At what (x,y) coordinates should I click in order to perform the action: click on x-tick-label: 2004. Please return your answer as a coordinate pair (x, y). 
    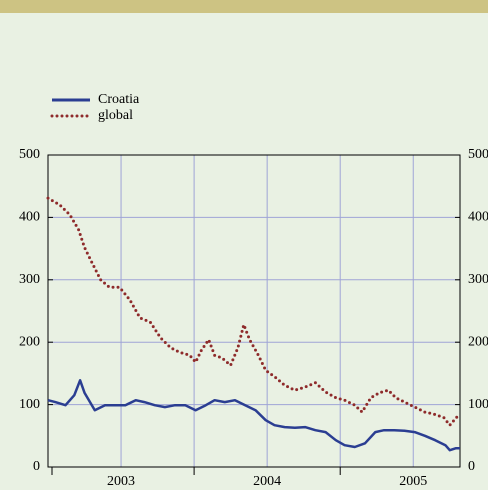
    Looking at the image, I should click on (267, 481).